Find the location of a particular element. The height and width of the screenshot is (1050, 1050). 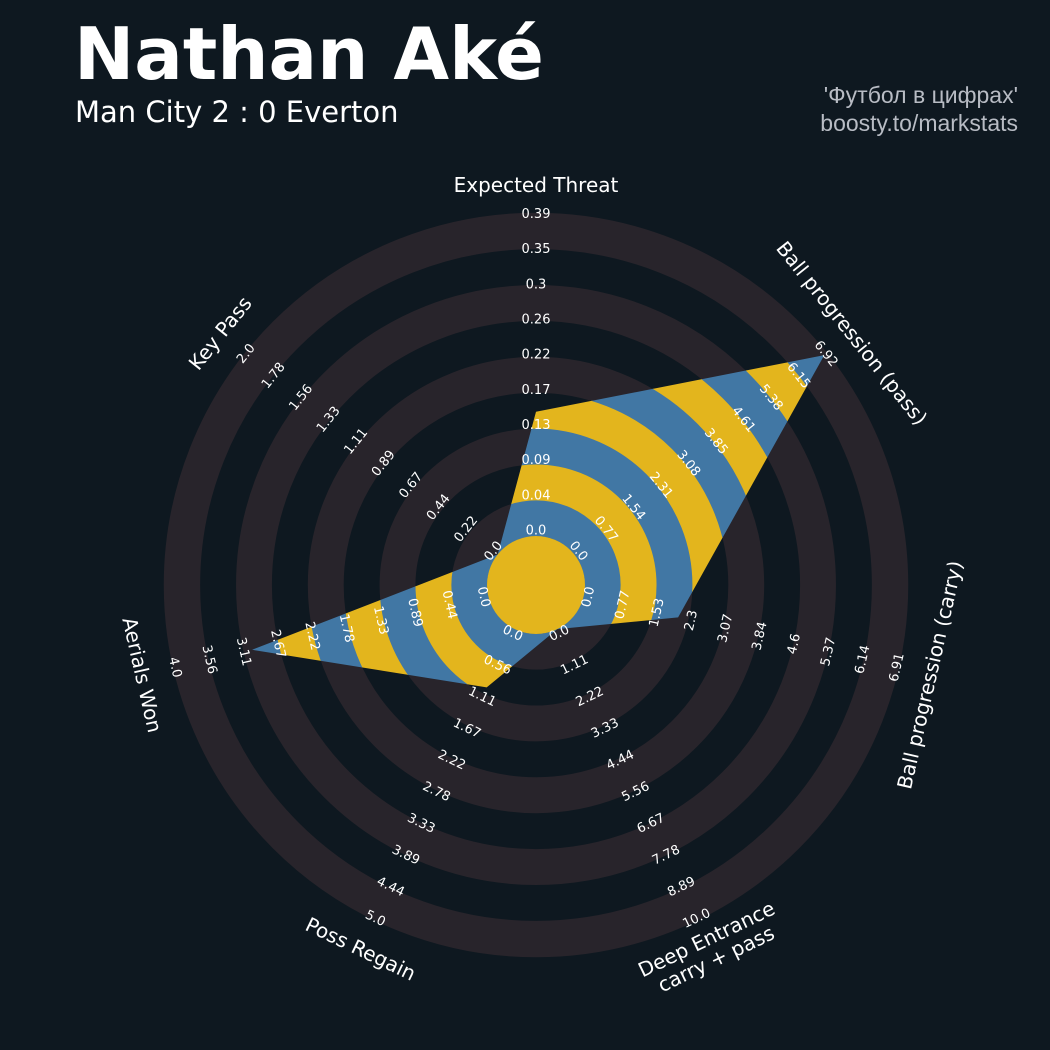

axis-tick-label: 2.22 is located at coordinates (311, 636).